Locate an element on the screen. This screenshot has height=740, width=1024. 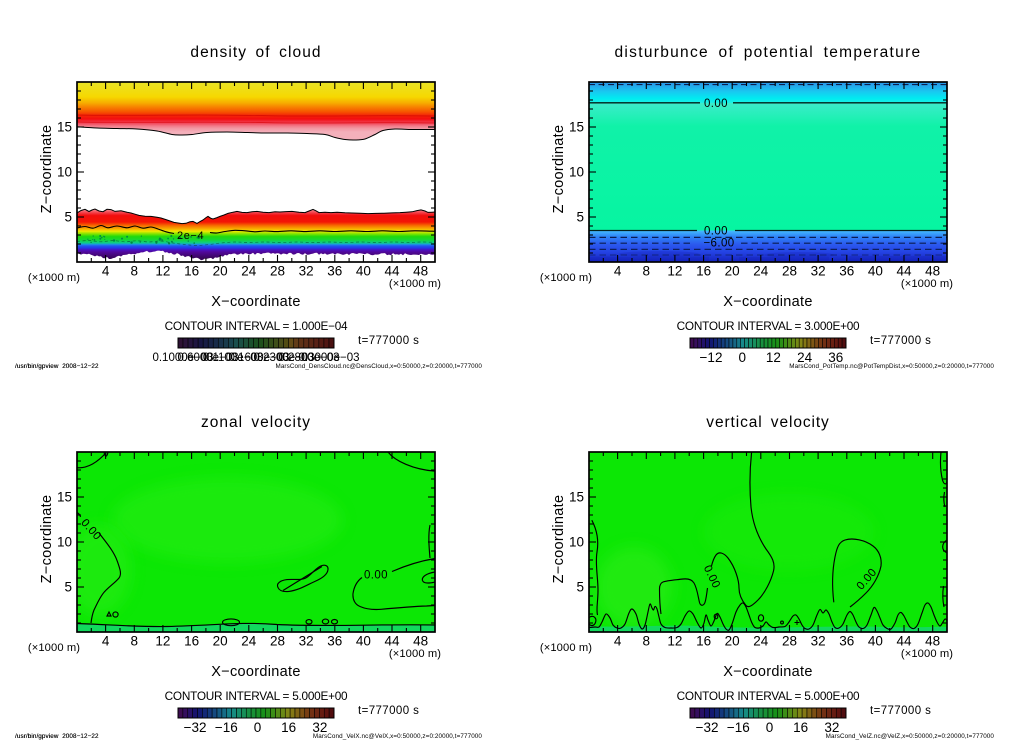
svg-text: 0.6000e−03 is located at coordinates (207, 358).